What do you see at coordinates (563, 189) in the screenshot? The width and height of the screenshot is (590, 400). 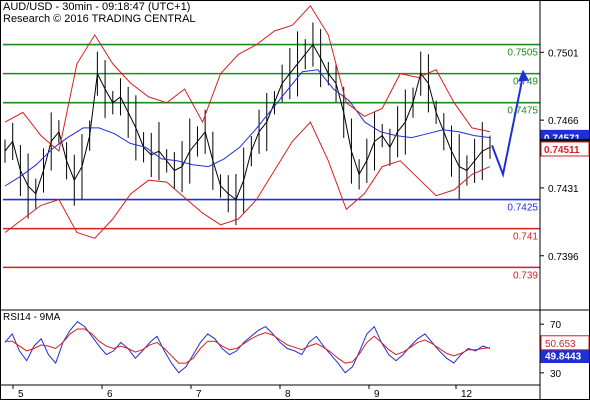 I see `y-tick-label: 0.7431` at bounding box center [563, 189].